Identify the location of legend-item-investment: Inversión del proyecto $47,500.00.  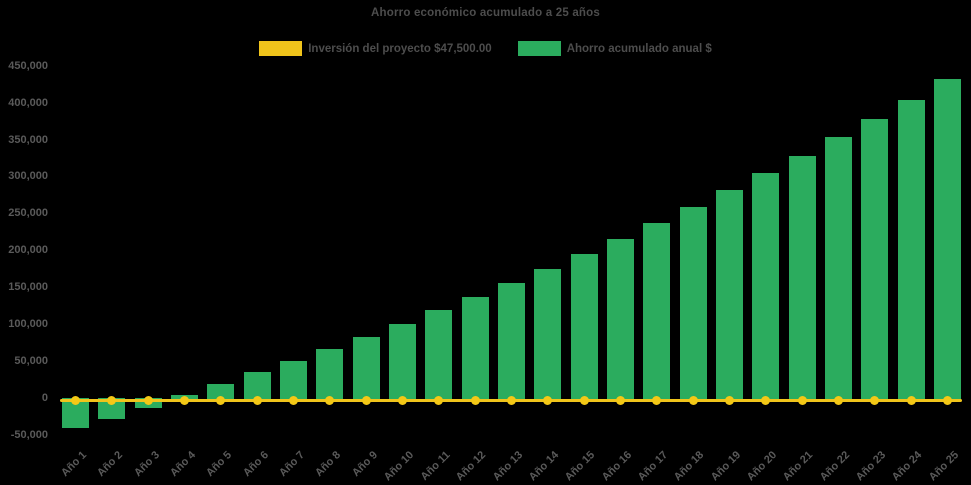
(375, 48).